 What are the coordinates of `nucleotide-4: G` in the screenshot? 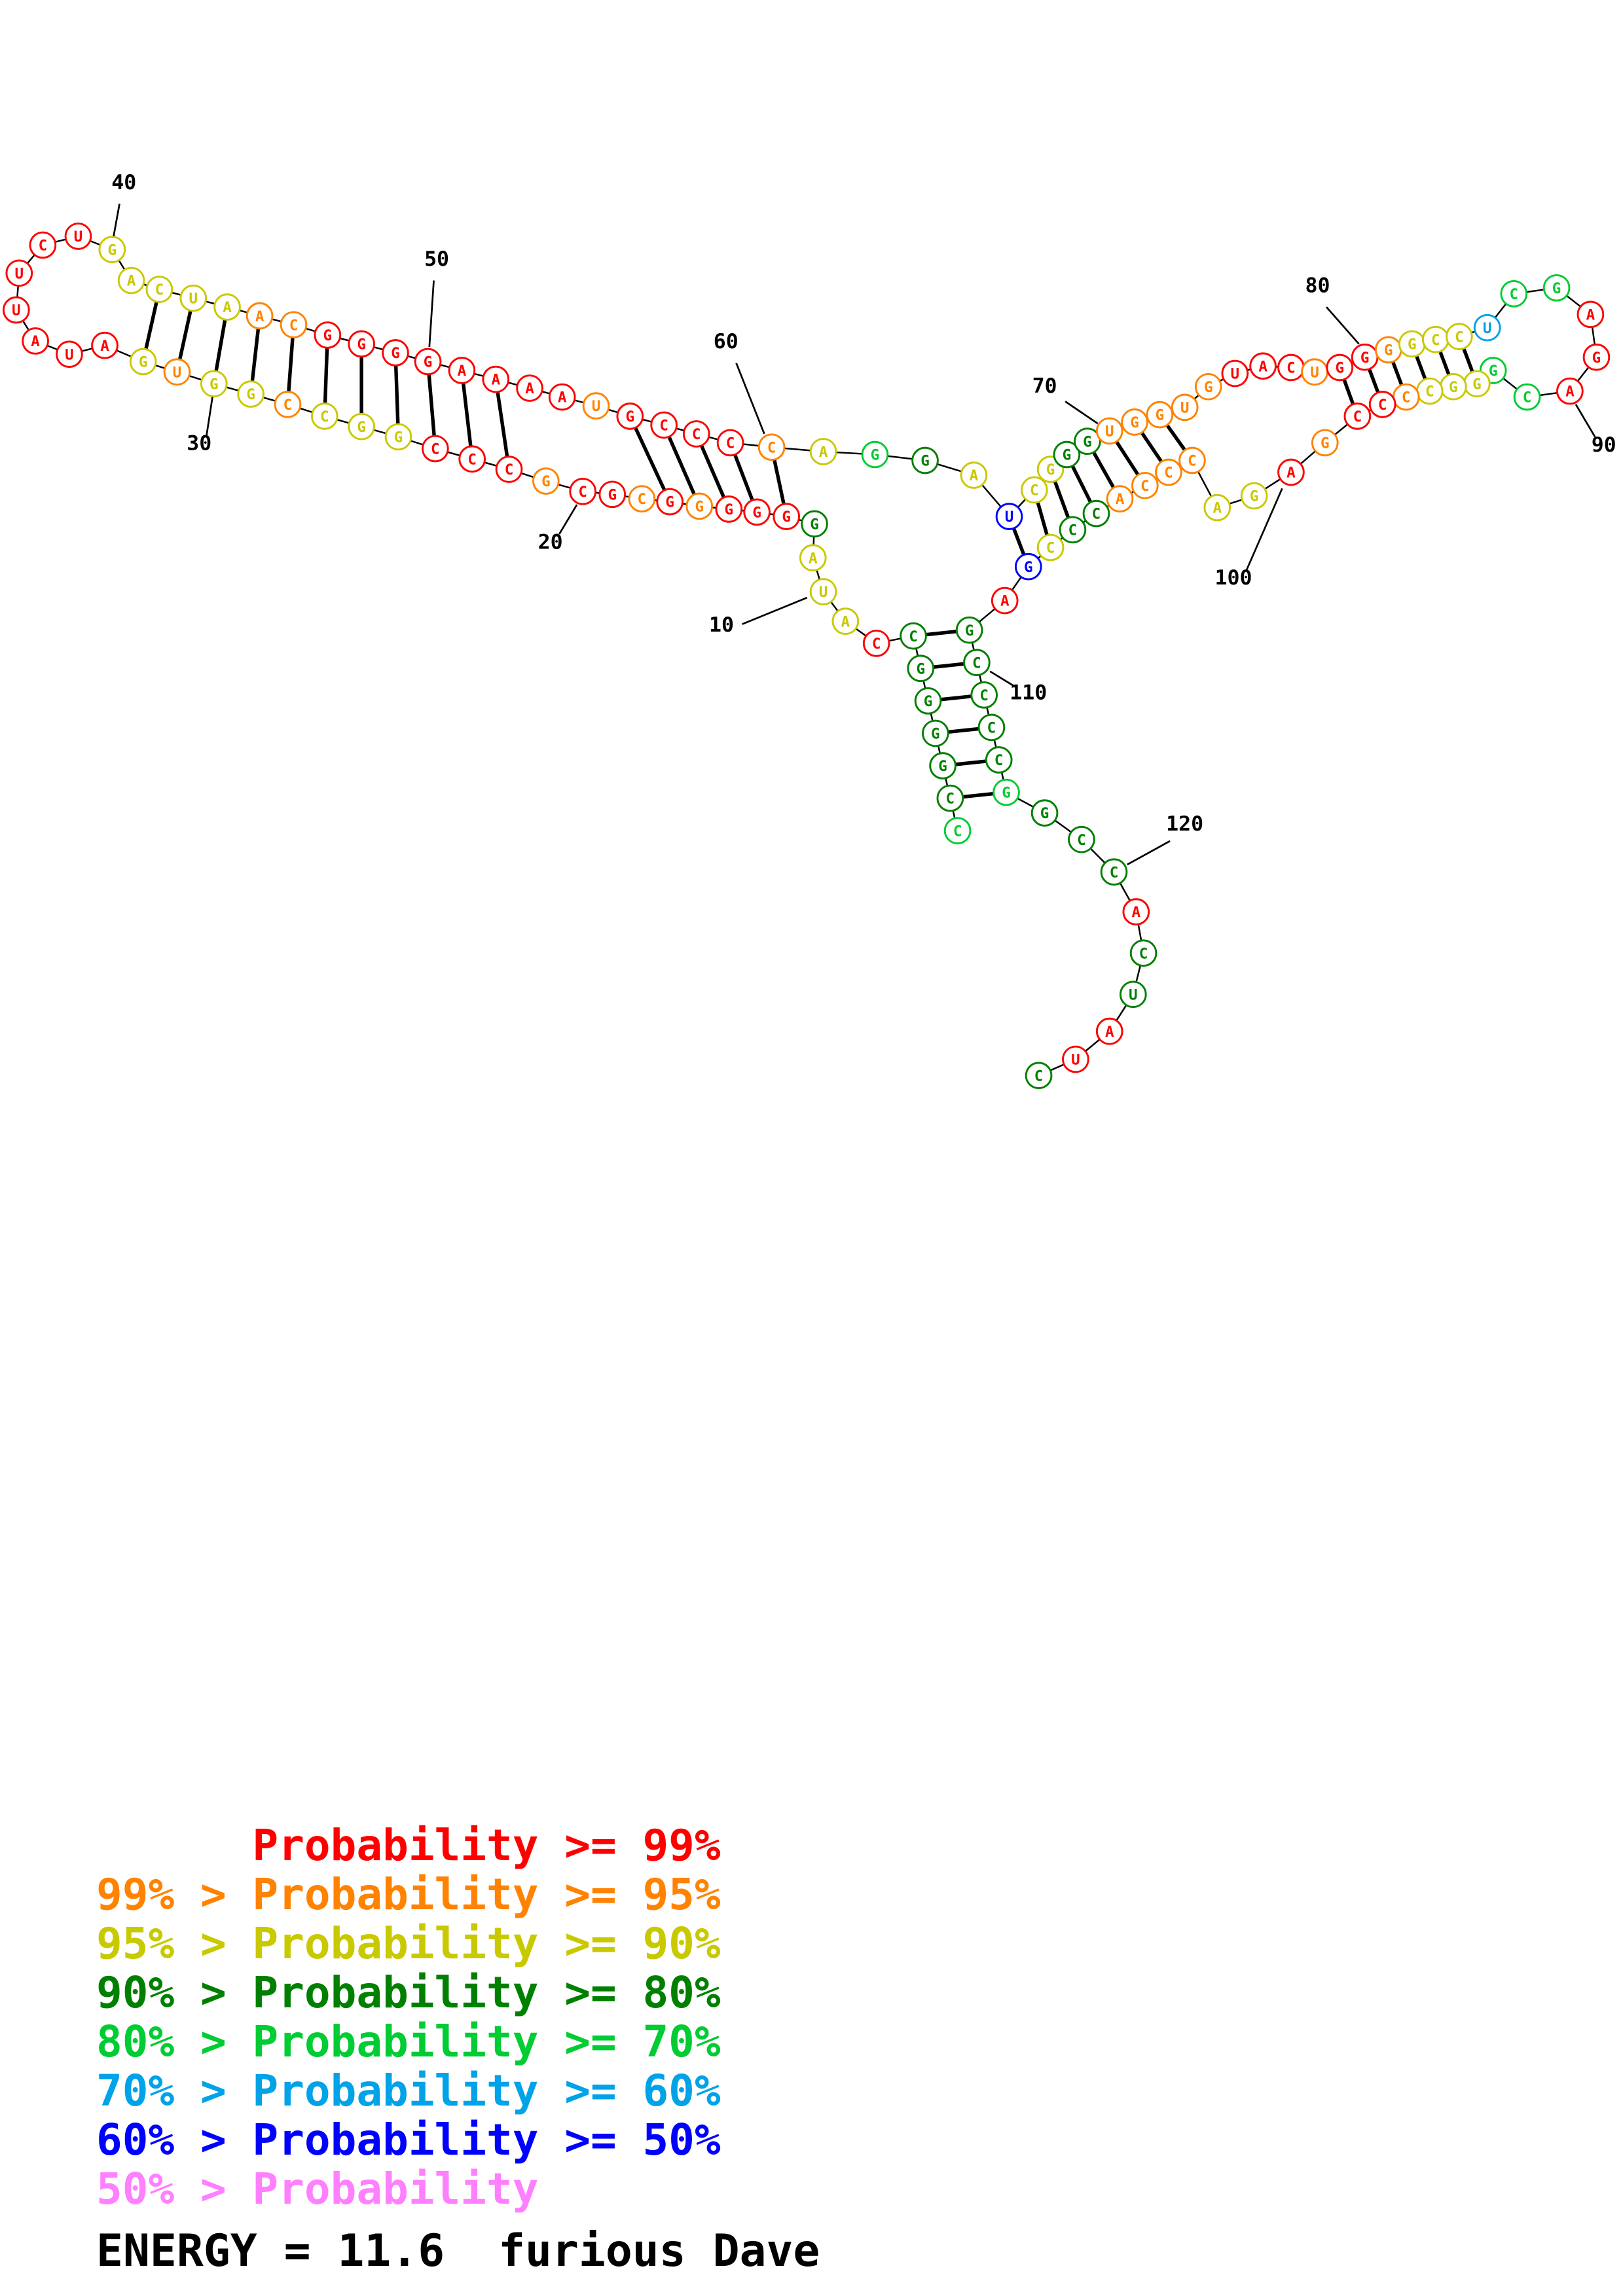 It's located at (935, 733).